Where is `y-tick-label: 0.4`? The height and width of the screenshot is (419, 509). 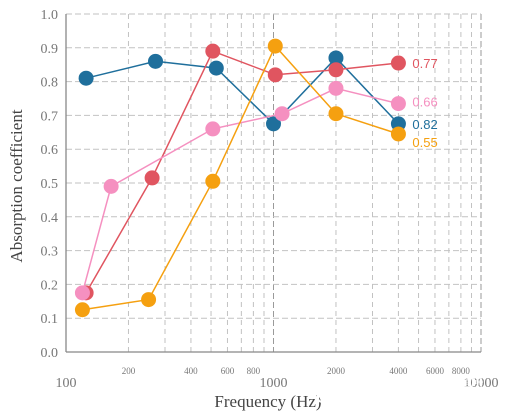 y-tick-label: 0.4 is located at coordinates (50, 218).